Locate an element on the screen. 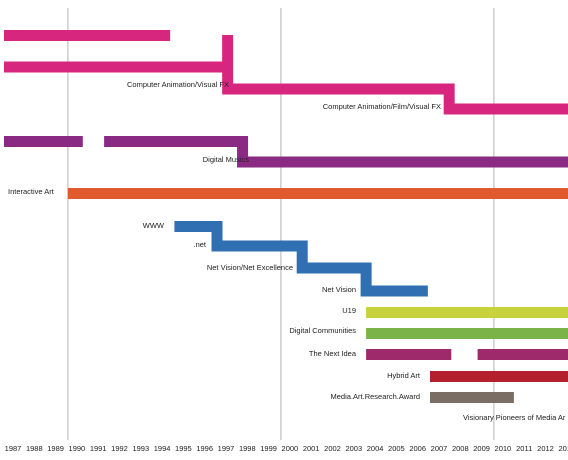  year-label-2002: 2002 is located at coordinates (332, 448).